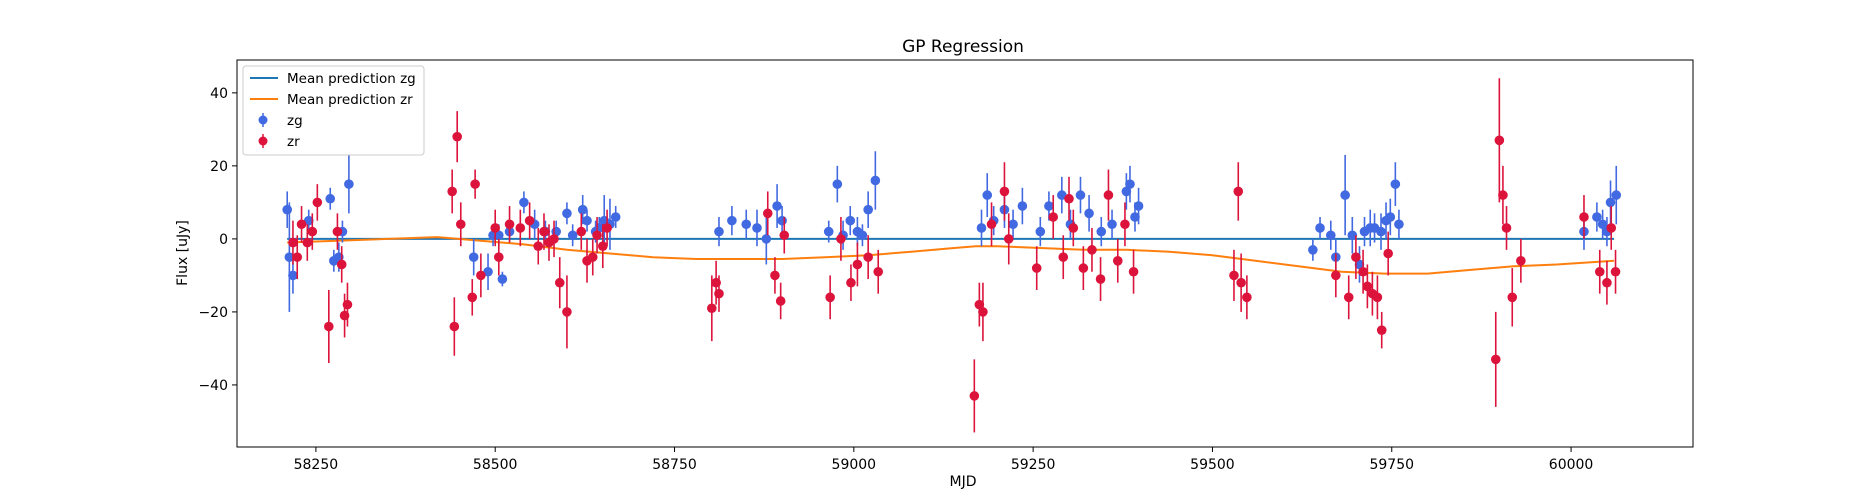 The image size is (1875, 500). I want to click on chart-title: GP Regression, so click(963, 47).